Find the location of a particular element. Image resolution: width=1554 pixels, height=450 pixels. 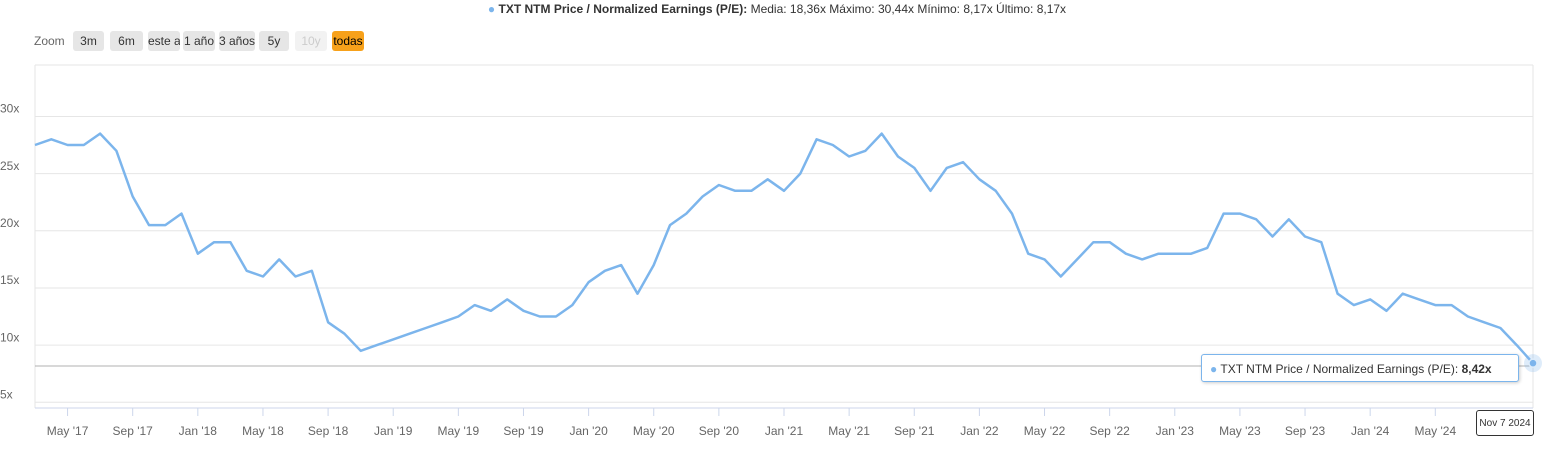

tooltip-marker is located at coordinates (1533, 363).